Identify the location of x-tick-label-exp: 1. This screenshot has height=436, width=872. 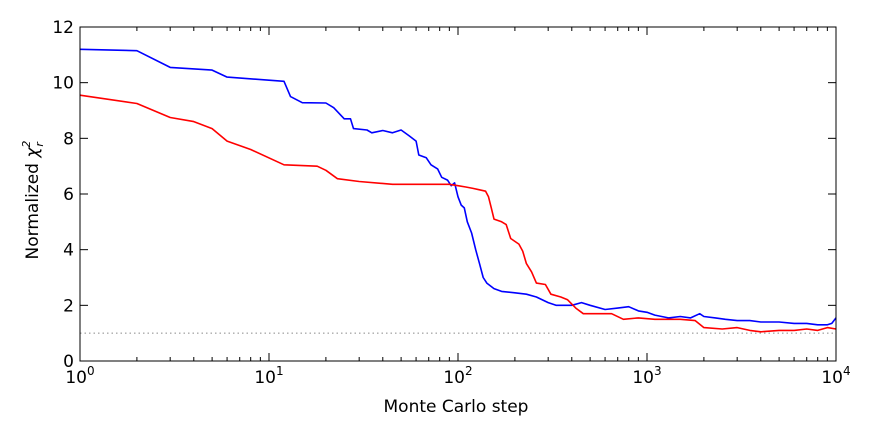
(280, 371).